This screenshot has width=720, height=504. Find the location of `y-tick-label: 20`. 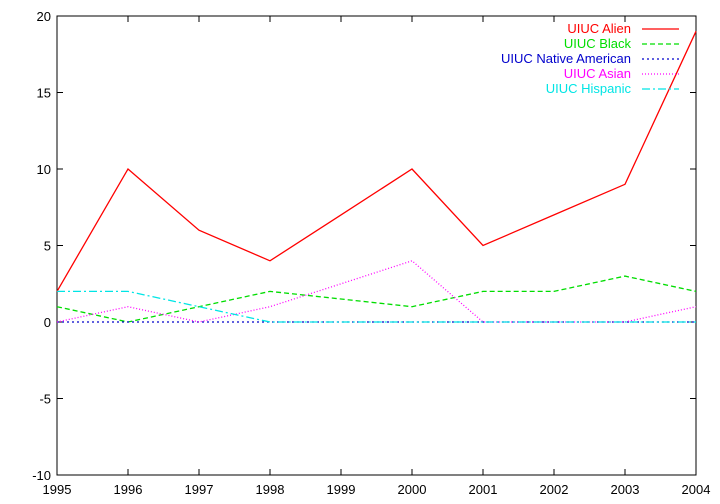

y-tick-label: 20 is located at coordinates (44, 16).